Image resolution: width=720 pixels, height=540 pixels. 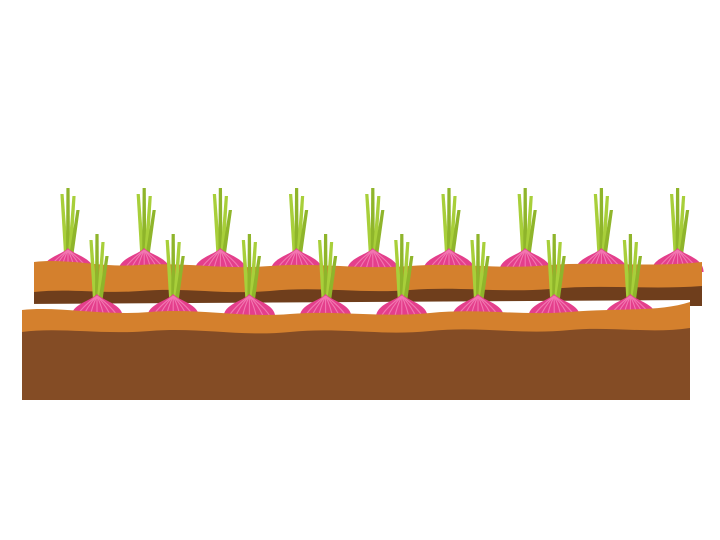 I want to click on back-bed-top-soil, so click(x=368, y=277).